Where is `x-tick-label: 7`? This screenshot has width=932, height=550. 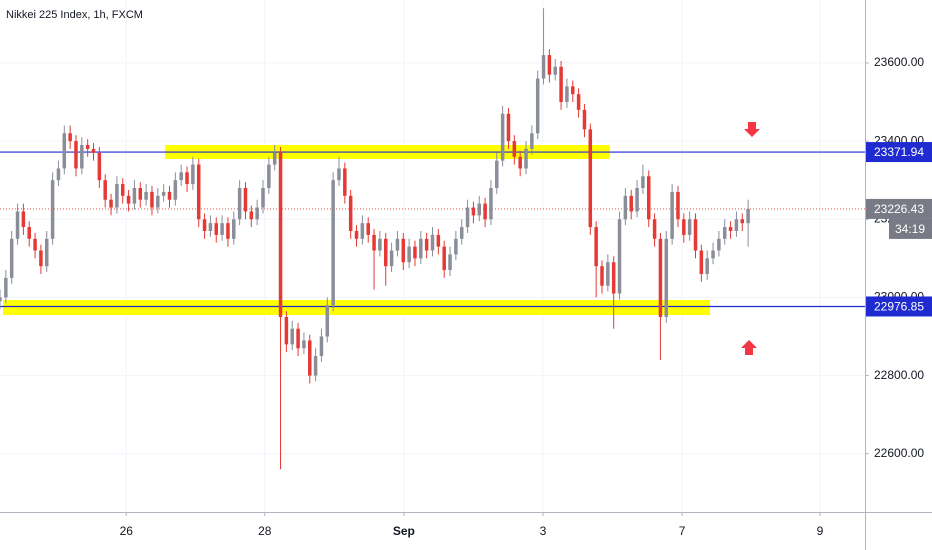
x-tick-label: 7 is located at coordinates (682, 531).